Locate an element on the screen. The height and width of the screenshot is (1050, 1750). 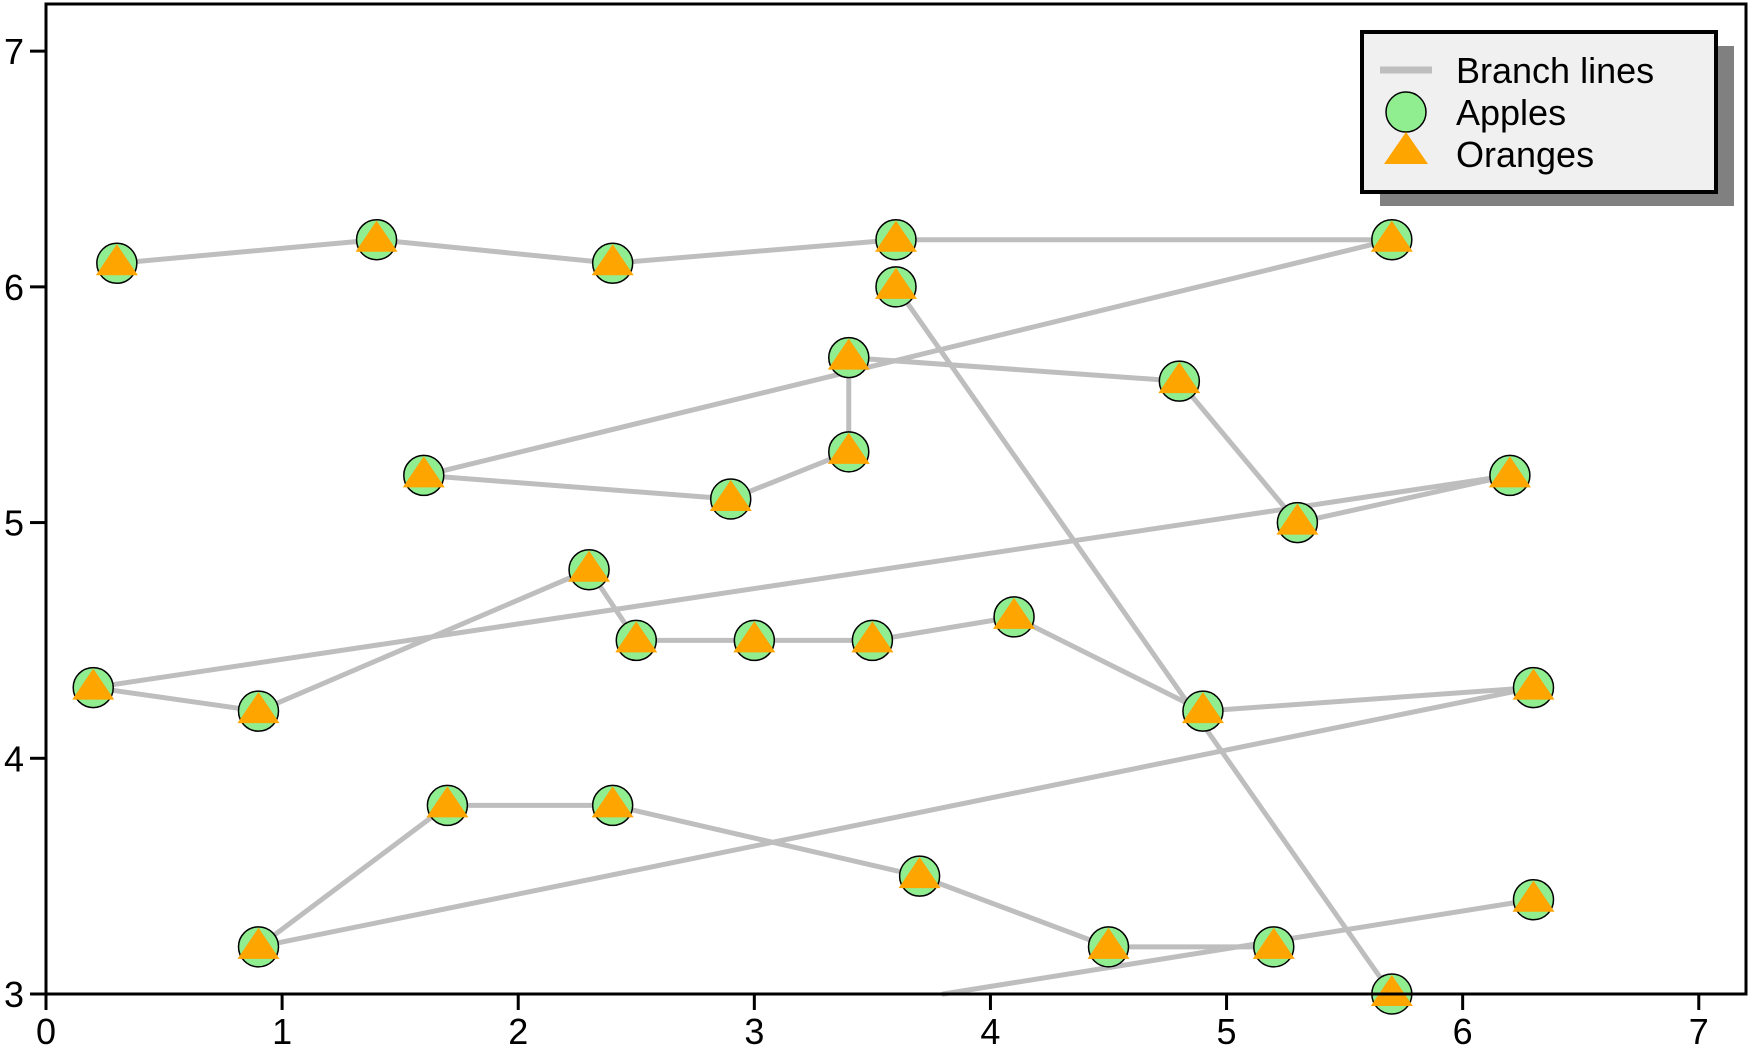
x-tick-label: 4 is located at coordinates (990, 1030).